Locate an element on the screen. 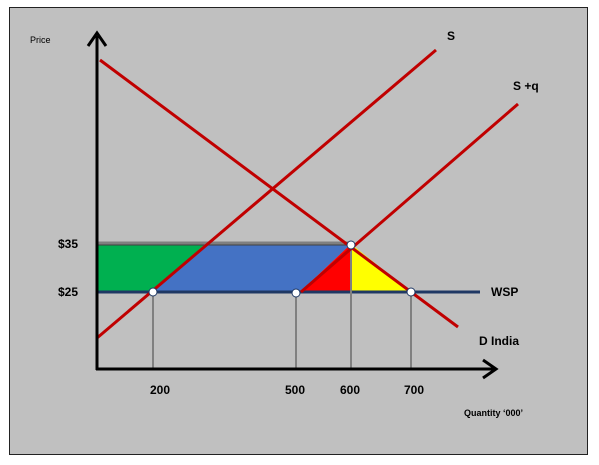 Image resolution: width=599 pixels, height=465 pixels. price-label-35: $35 is located at coordinates (68, 244).